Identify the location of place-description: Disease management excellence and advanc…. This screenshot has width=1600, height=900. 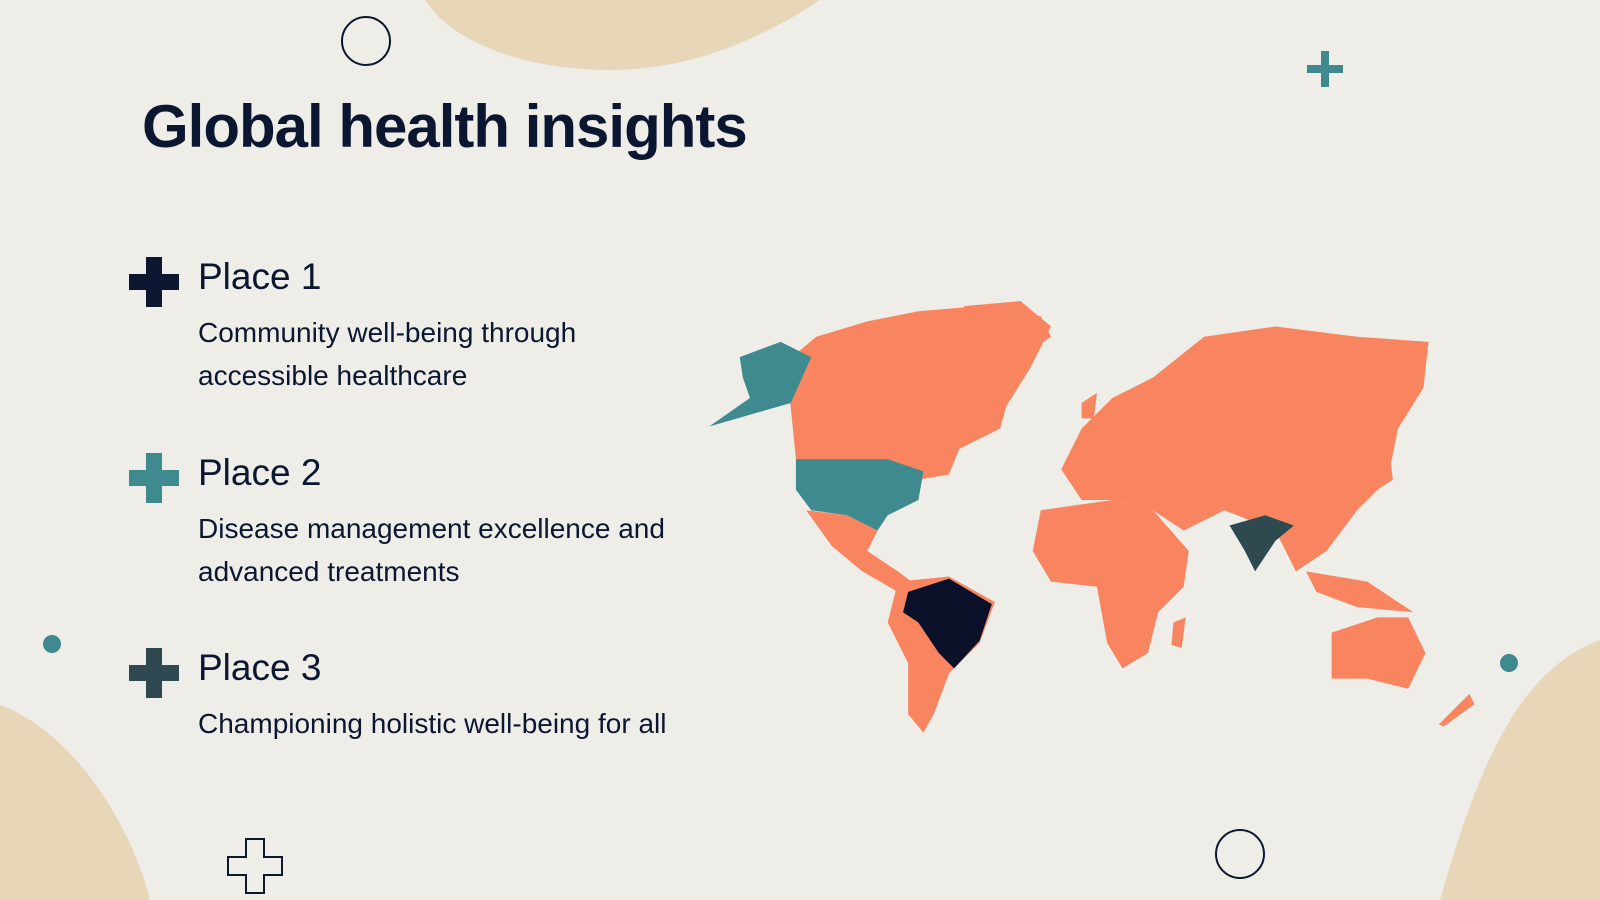
(431, 550).